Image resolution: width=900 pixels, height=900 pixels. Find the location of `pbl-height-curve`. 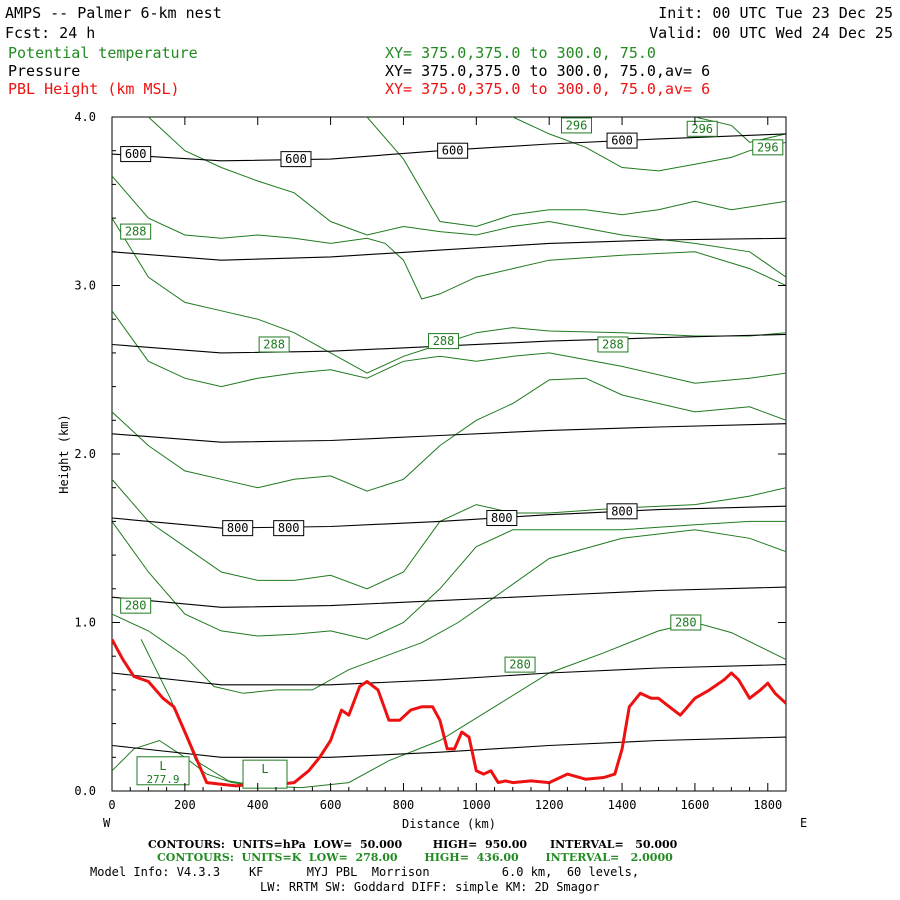

pbl-height-curve is located at coordinates (449, 713).